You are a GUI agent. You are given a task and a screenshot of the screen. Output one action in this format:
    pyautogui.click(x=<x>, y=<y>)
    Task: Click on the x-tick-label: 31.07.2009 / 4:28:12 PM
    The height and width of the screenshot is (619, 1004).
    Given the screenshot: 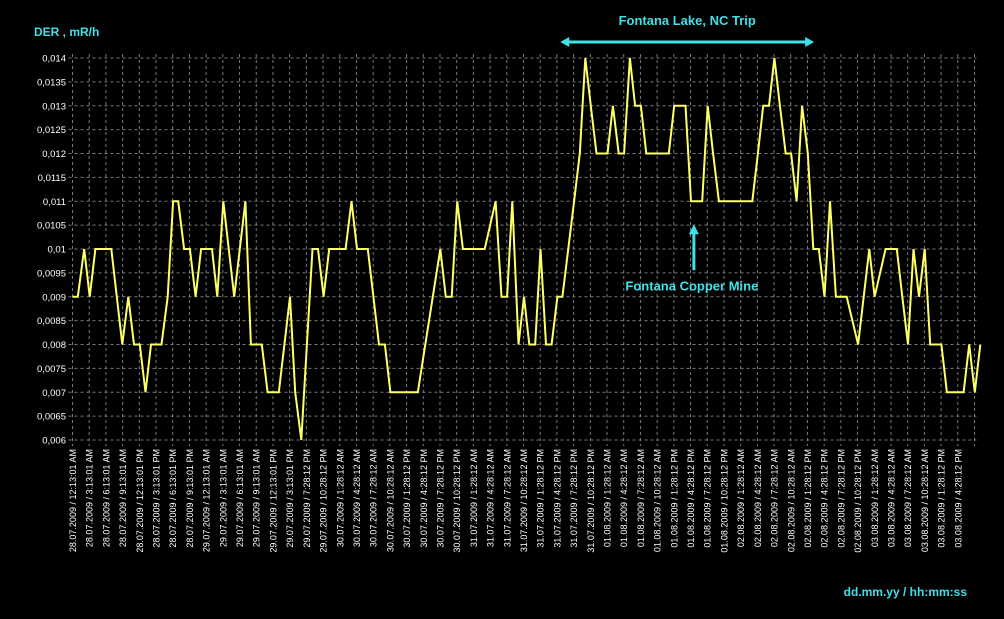 What is the action you would take?
    pyautogui.click(x=557, y=498)
    